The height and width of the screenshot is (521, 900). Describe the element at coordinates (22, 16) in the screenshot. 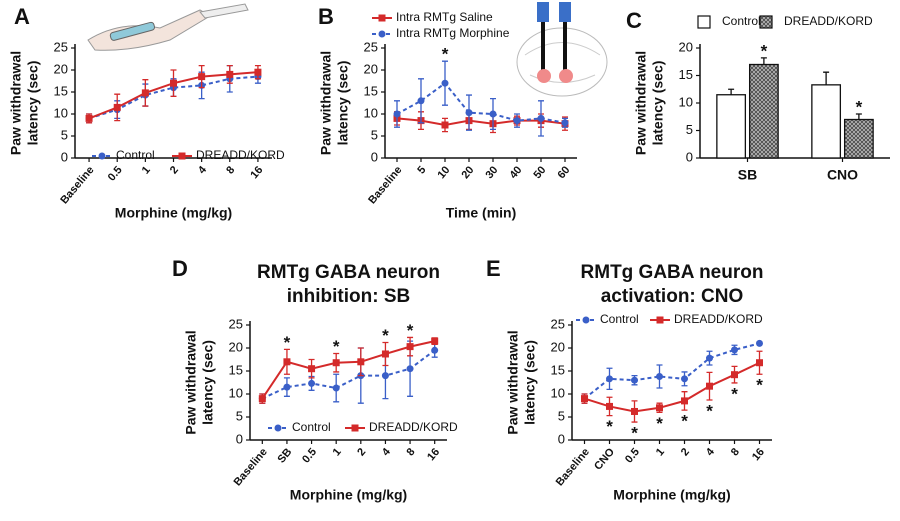

I see `panel-label: A` at that location.